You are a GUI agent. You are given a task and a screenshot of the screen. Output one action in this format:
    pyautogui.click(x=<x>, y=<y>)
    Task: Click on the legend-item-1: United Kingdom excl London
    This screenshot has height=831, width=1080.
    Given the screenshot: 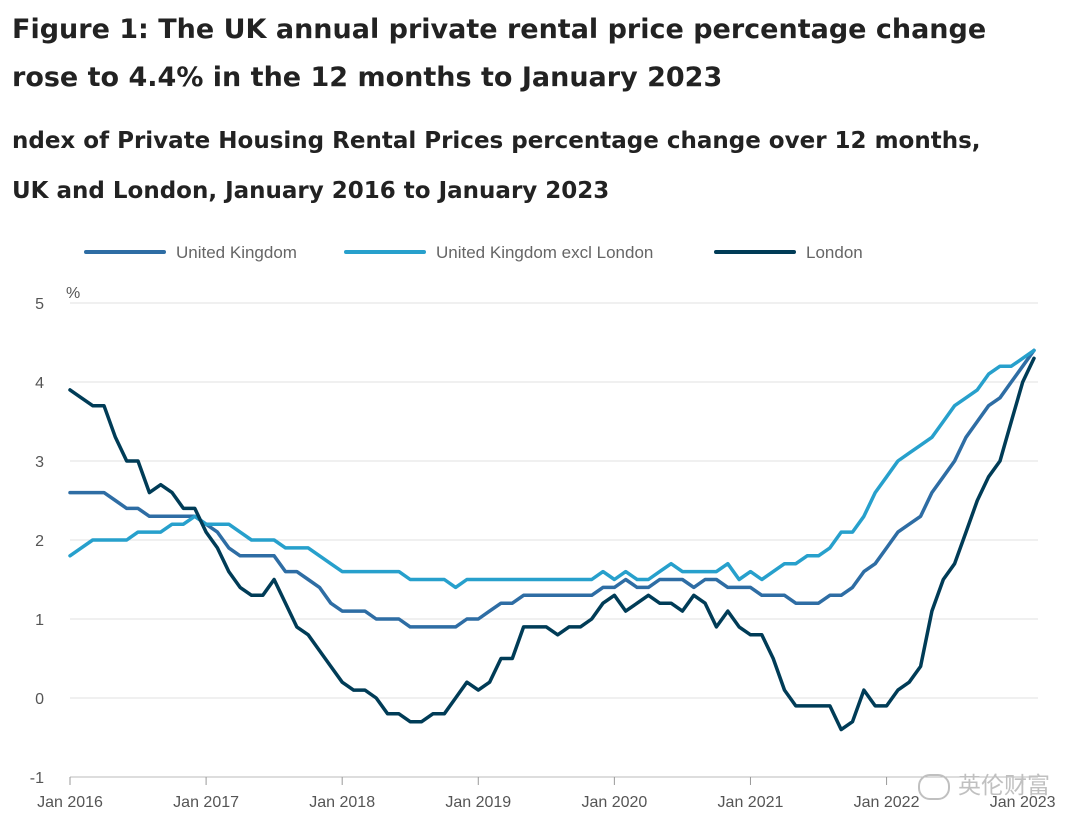 What is the action you would take?
    pyautogui.click(x=498, y=252)
    